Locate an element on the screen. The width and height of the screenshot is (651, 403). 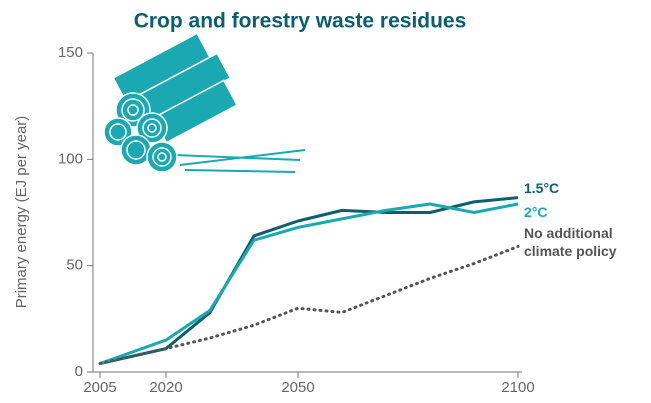
y-axis-label: Primary energy (EJ per year) is located at coordinates (21, 212).